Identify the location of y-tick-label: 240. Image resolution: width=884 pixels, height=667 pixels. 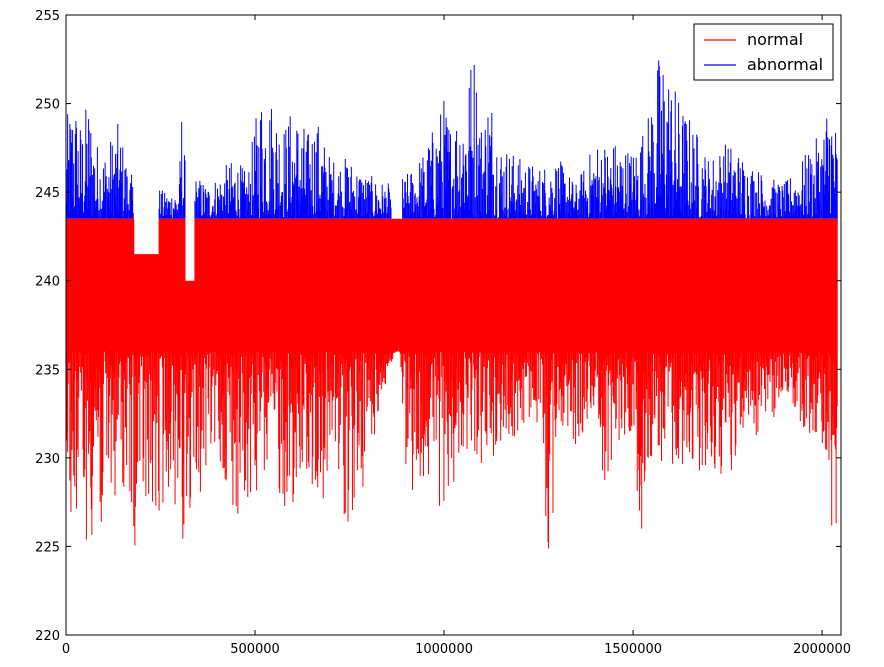
(47, 282).